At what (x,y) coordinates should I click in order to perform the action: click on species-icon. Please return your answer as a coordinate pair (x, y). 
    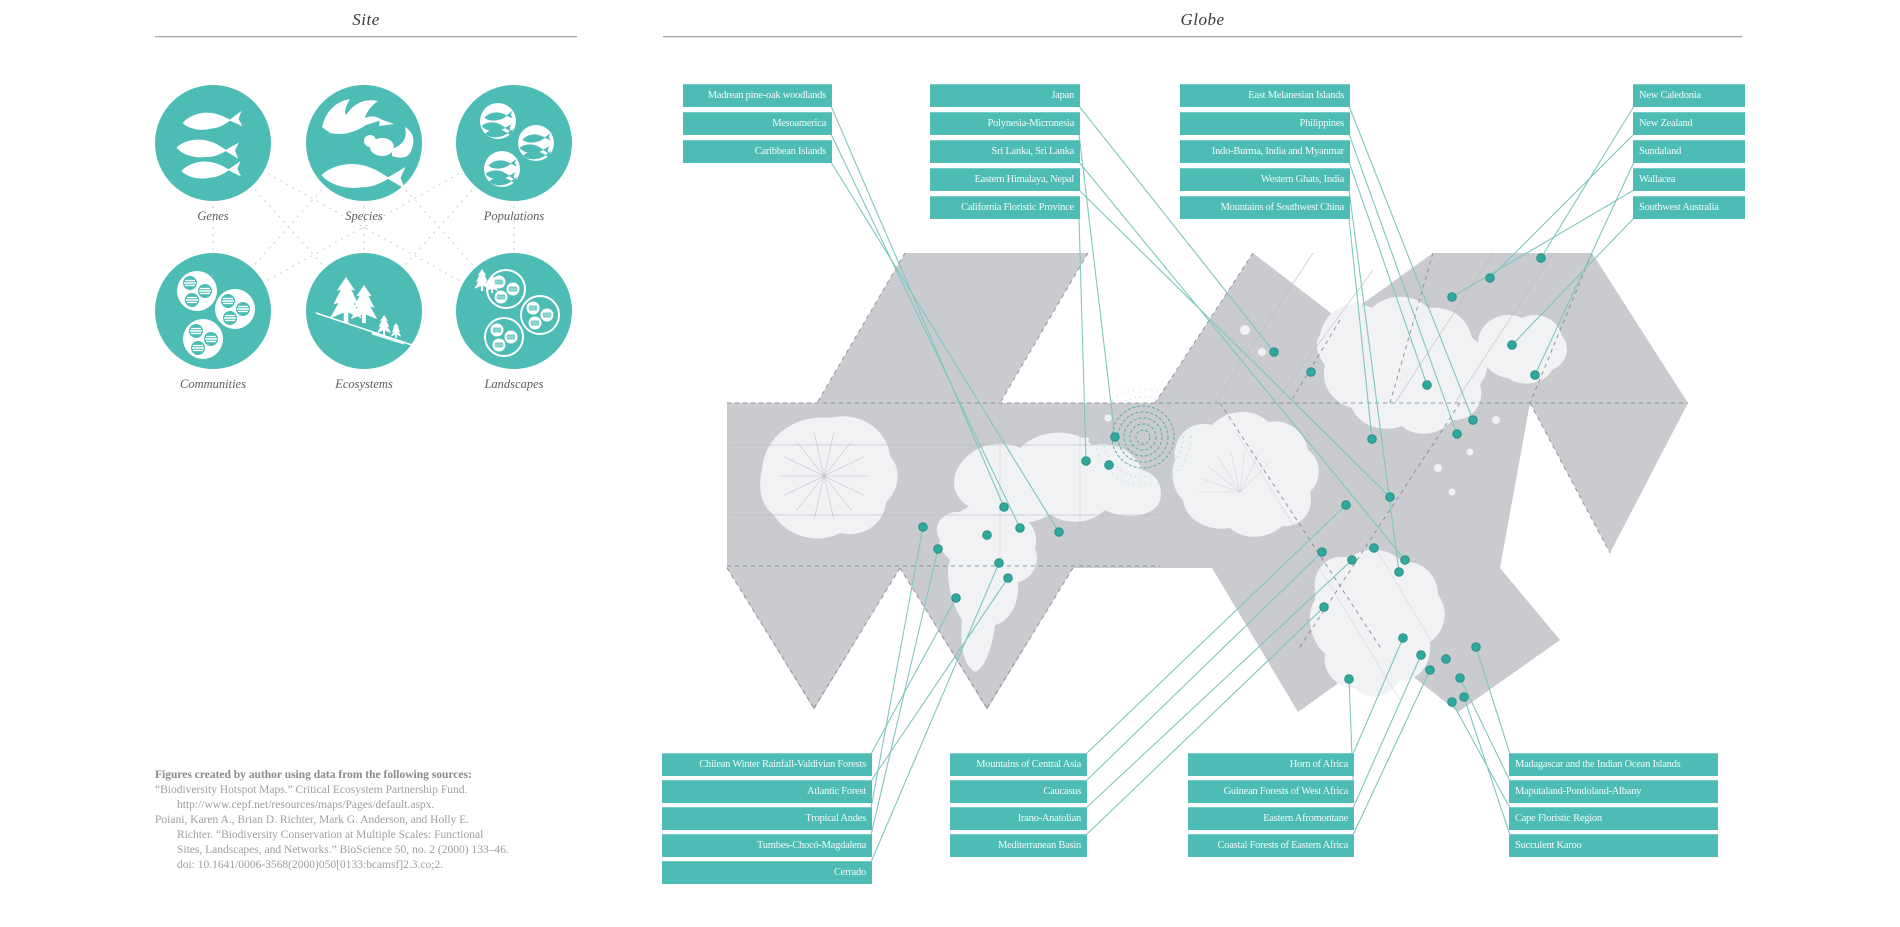
    Looking at the image, I should click on (364, 143).